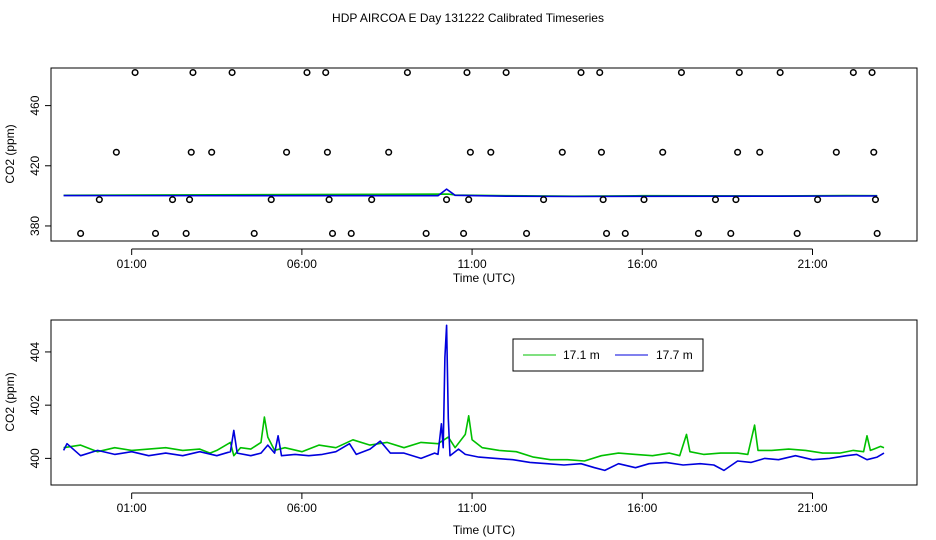 The image size is (936, 540). I want to click on bottom-y-axis-title: CO2 (ppm), so click(10, 401).